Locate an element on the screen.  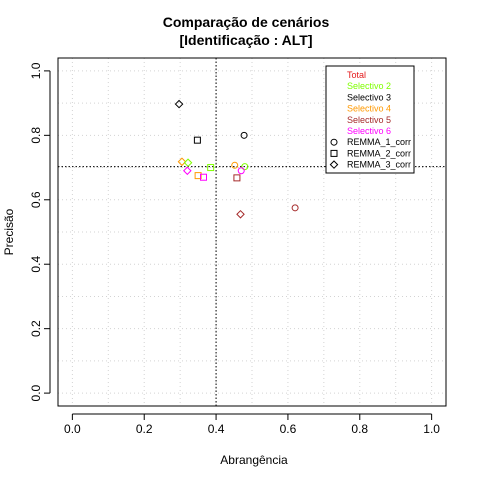
legend-entry-shape: REMMA_3_corr is located at coordinates (379, 165).